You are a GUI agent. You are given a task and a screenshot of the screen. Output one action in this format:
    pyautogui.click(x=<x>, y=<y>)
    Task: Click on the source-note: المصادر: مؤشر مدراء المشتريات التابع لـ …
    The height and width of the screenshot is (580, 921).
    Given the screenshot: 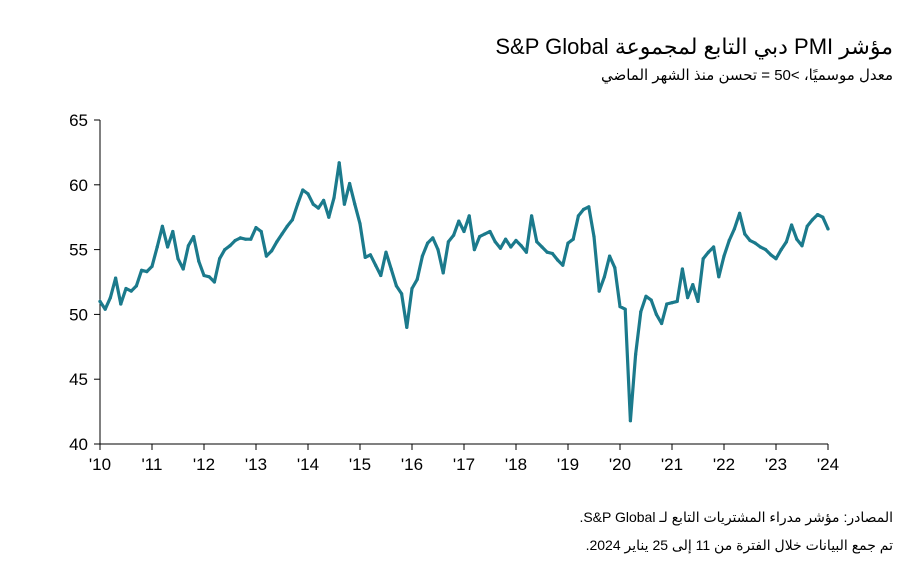 What is the action you would take?
    pyautogui.click(x=736, y=517)
    